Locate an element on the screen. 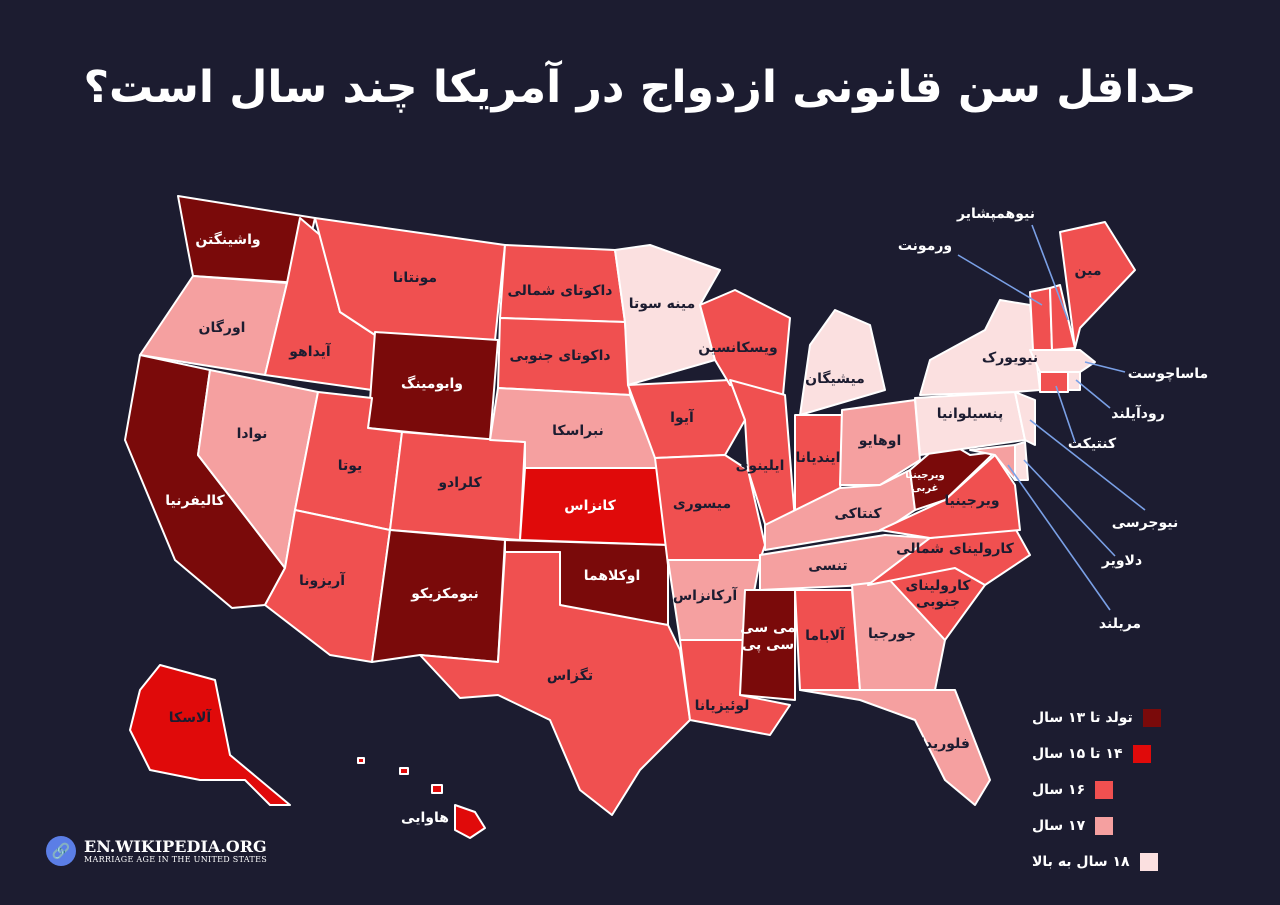  label-delaware: دلاویر is located at coordinates (1121, 561).